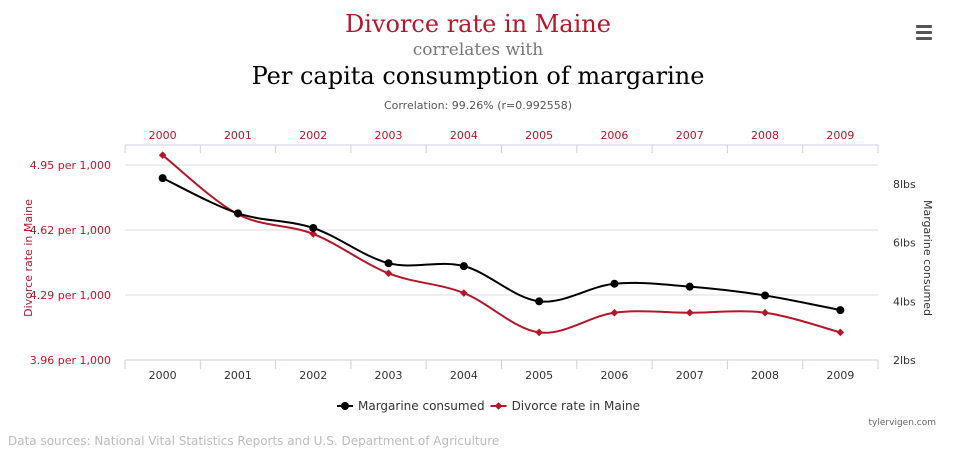 This screenshot has width=956, height=458. Describe the element at coordinates (840, 375) in the screenshot. I see `bottom-tick-label: 2009` at that location.